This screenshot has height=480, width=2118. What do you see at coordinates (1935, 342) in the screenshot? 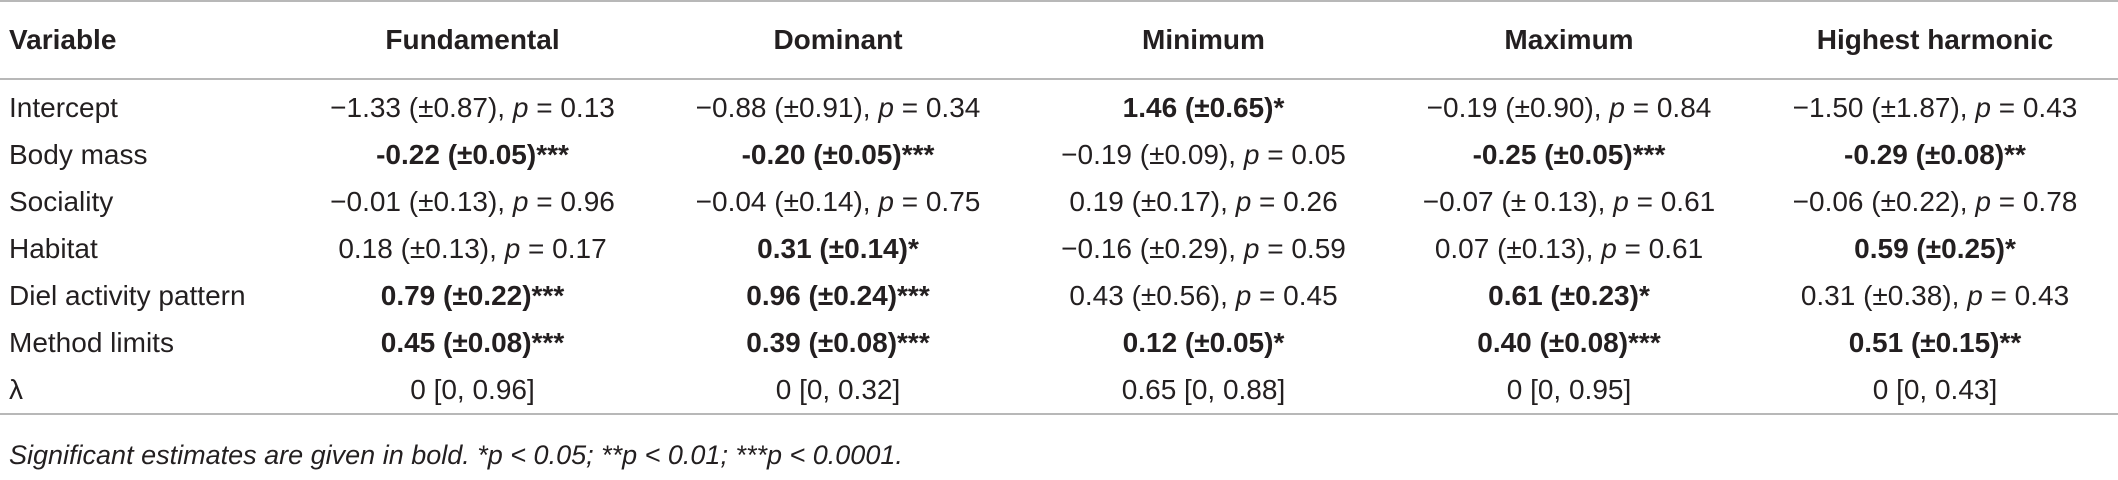
I see `table-cell: 0.51 (±0.15)**` at bounding box center [1935, 342].